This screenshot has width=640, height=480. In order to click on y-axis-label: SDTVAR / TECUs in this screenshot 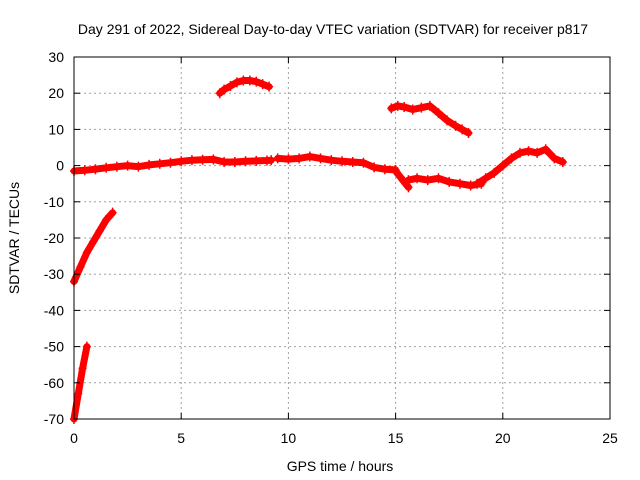, I will do `click(14, 238)`.